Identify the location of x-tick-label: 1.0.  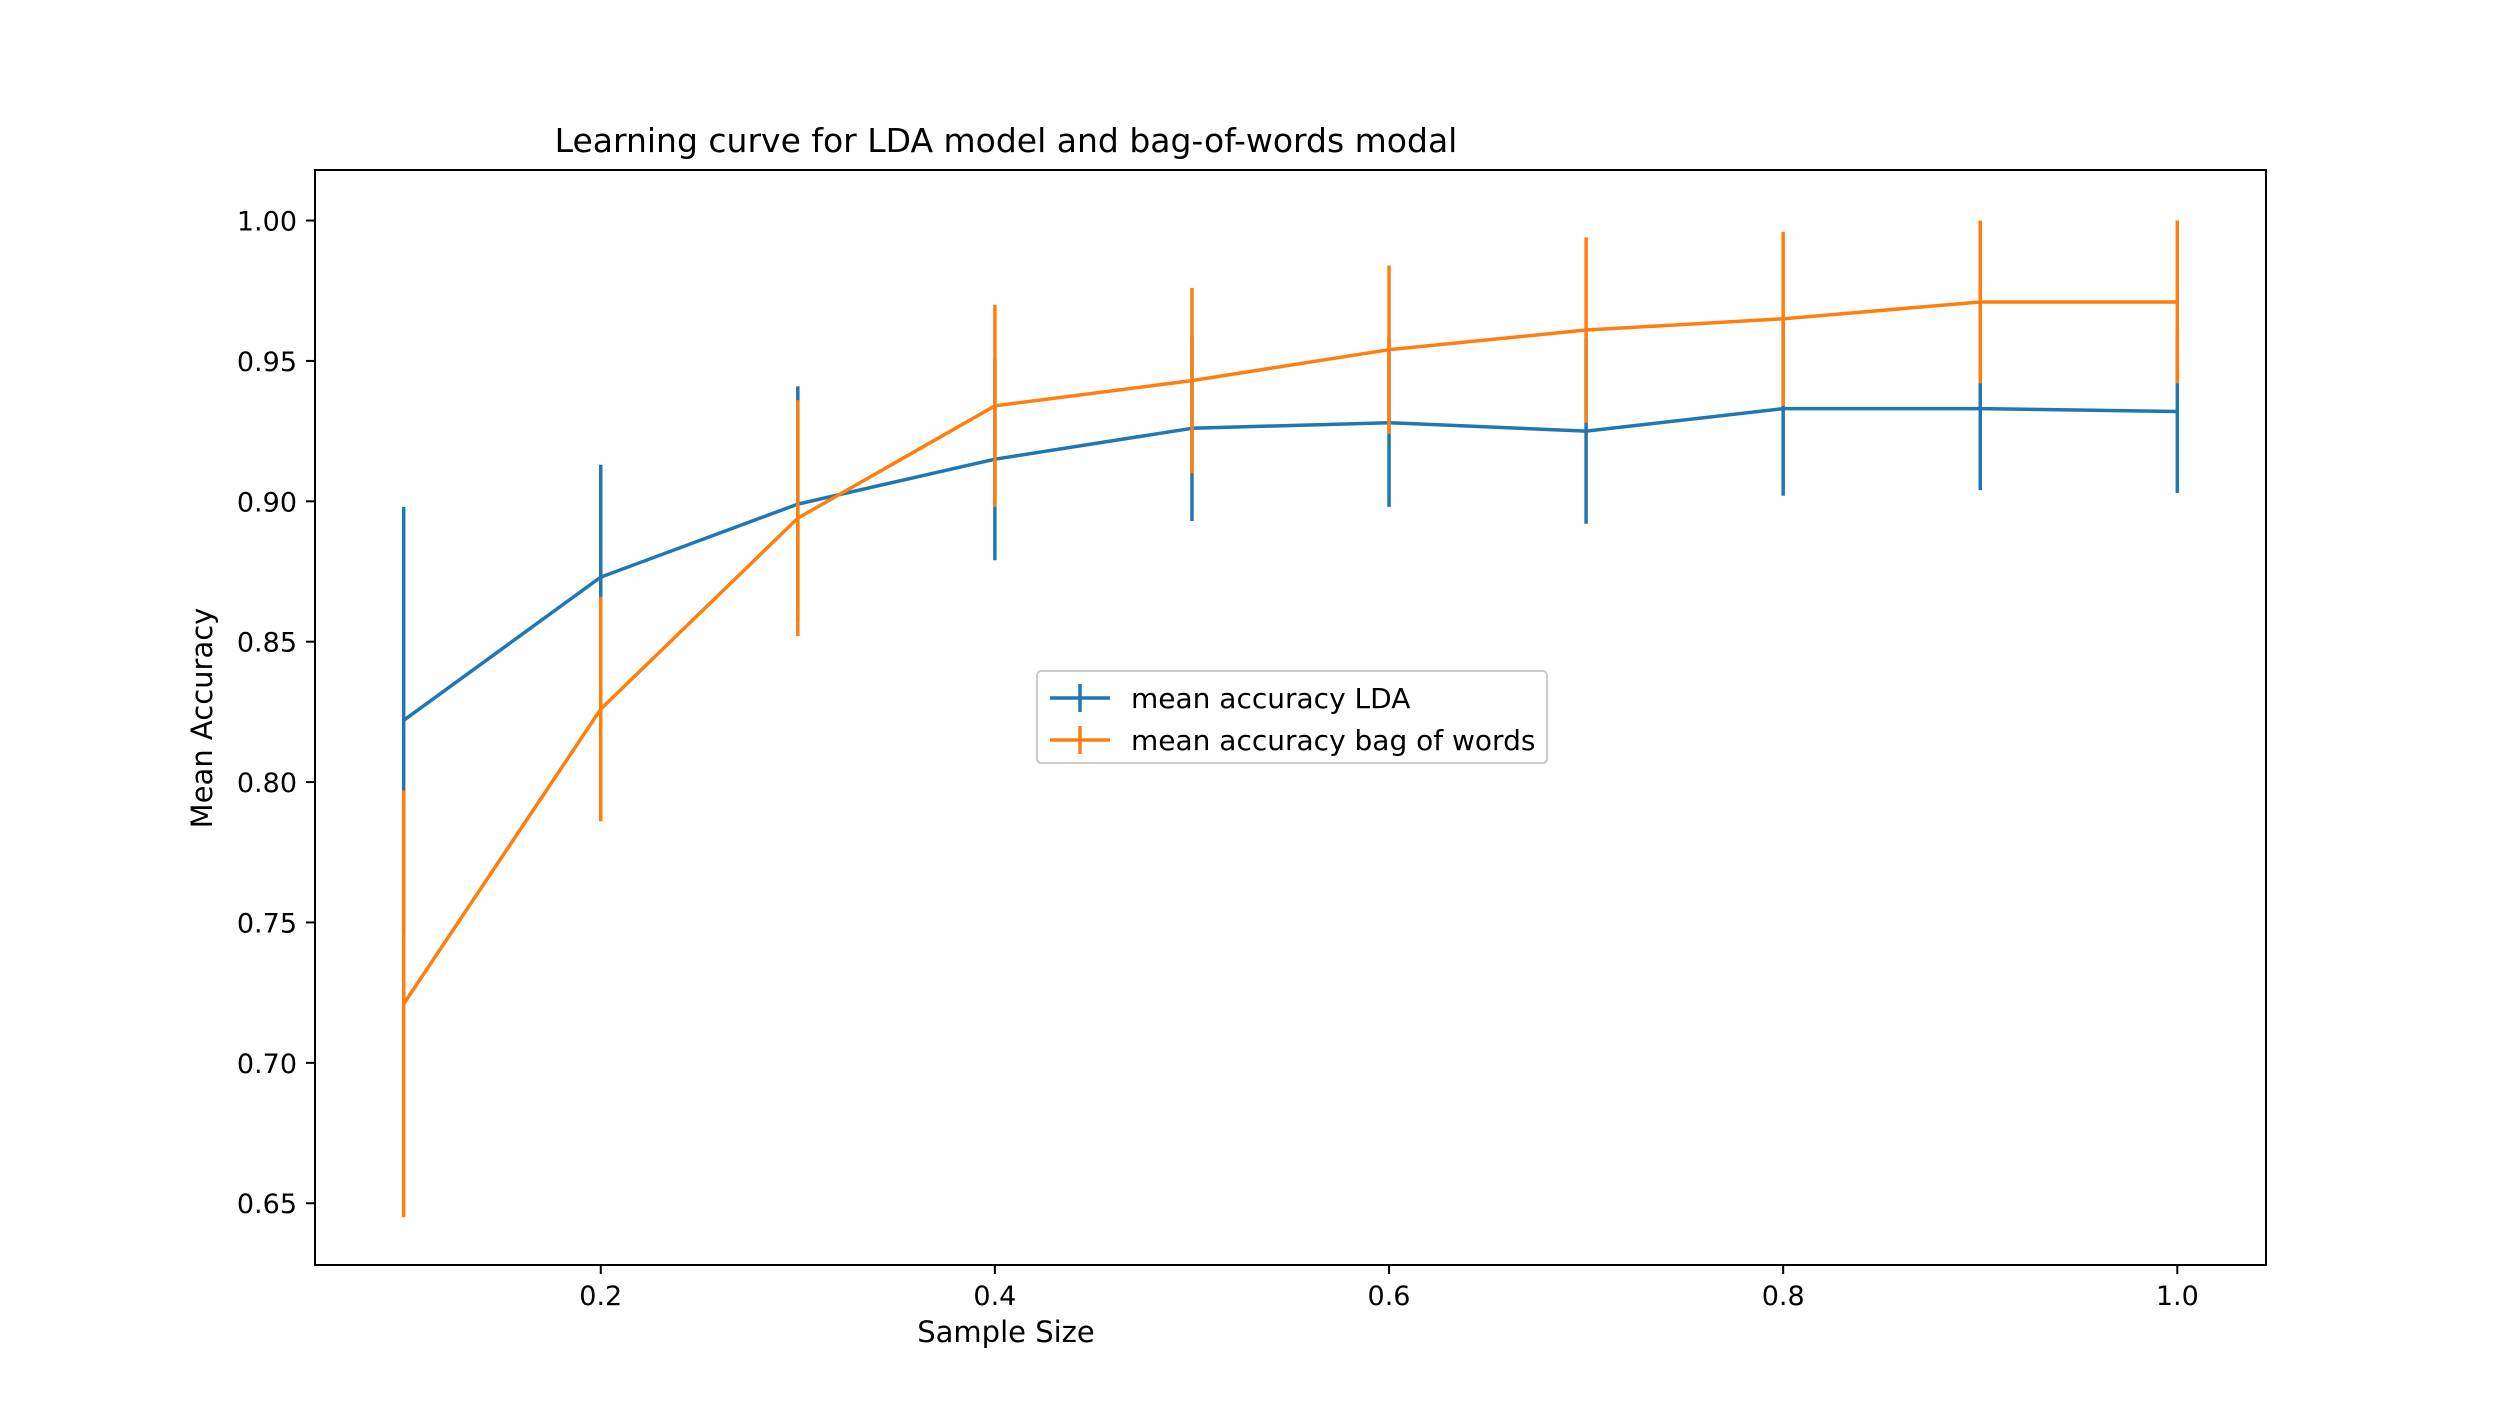
(2177, 1296).